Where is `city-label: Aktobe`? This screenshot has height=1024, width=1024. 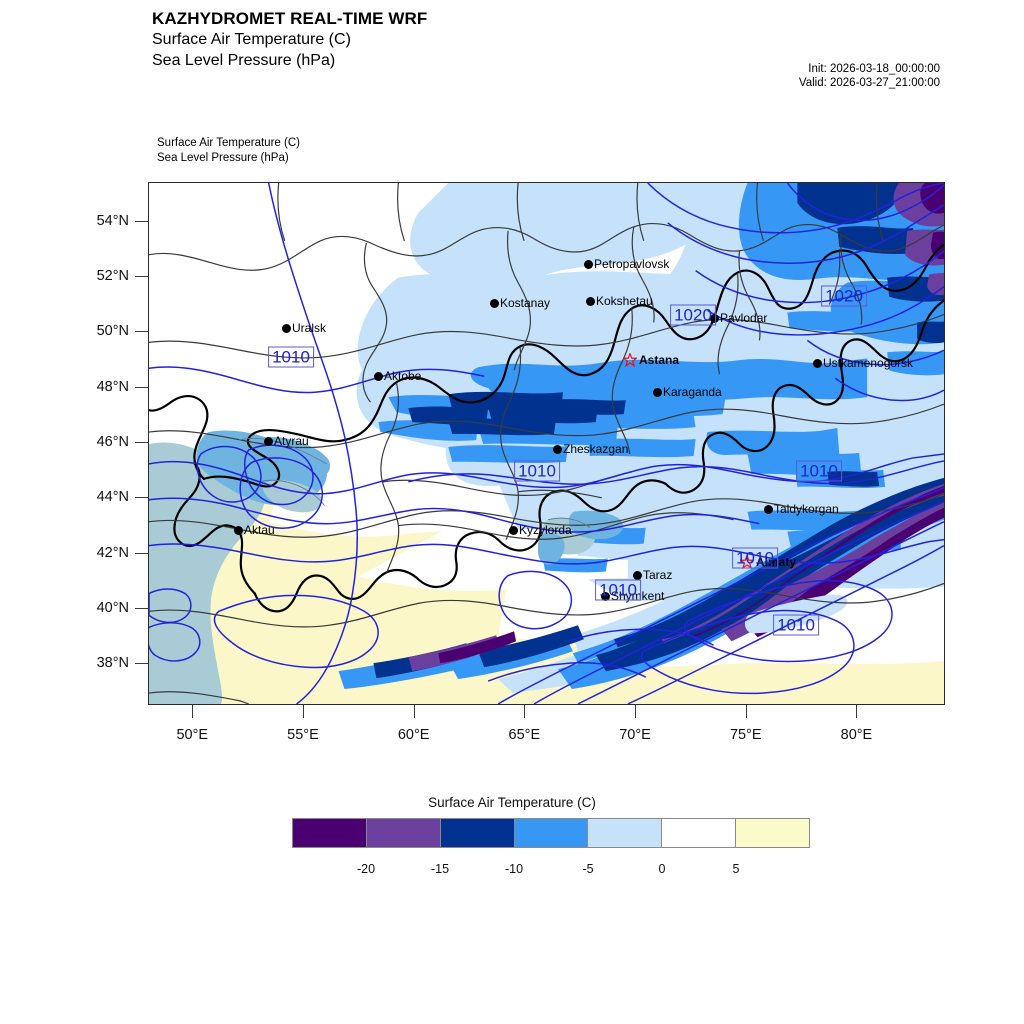 city-label: Aktobe is located at coordinates (403, 376).